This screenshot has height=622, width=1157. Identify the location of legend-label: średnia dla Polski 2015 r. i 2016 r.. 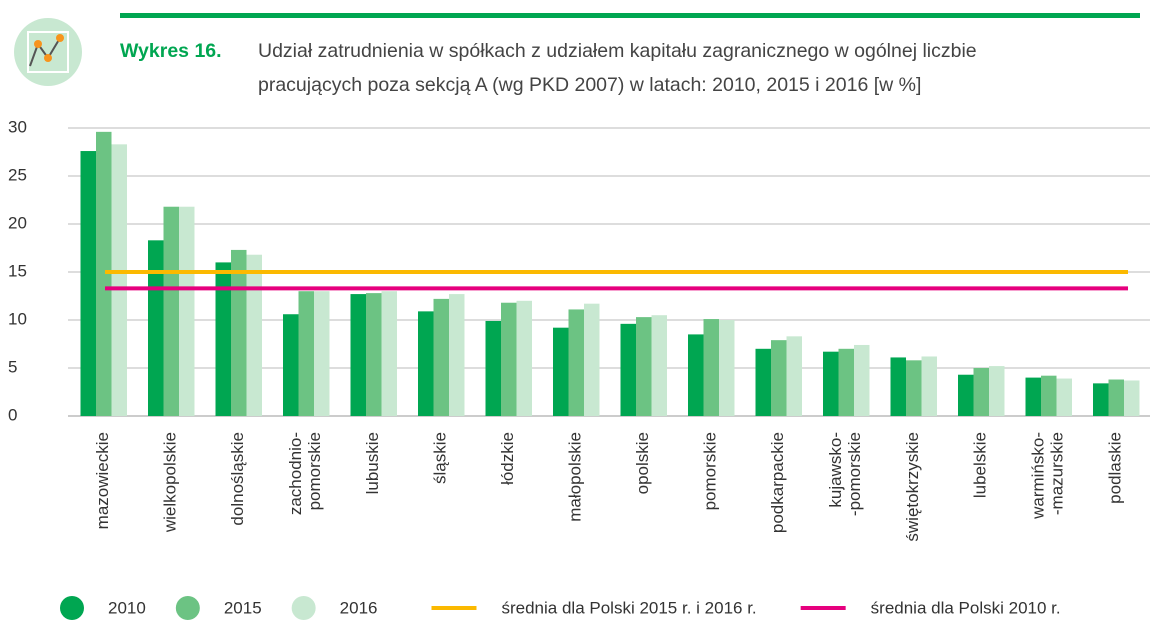
(628, 607).